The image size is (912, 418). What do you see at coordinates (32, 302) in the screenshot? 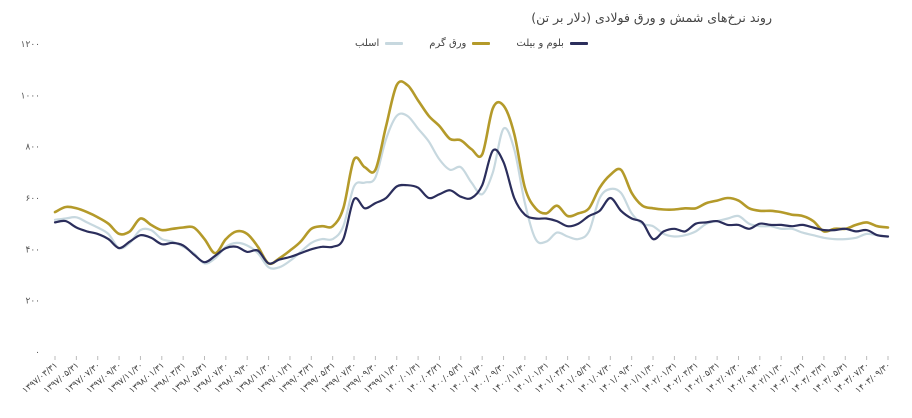
I see `y-tick-label: ۲۰۰` at bounding box center [32, 302].